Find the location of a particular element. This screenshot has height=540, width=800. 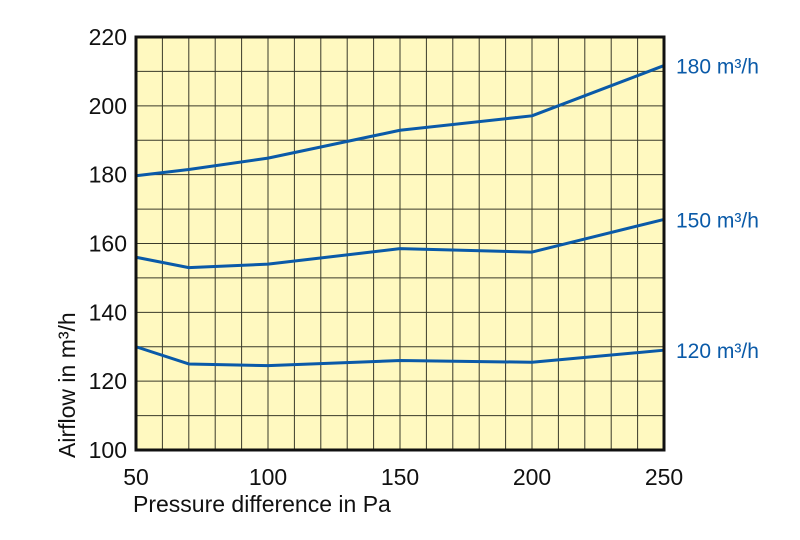

series-label: 150 m³/h is located at coordinates (717, 220).